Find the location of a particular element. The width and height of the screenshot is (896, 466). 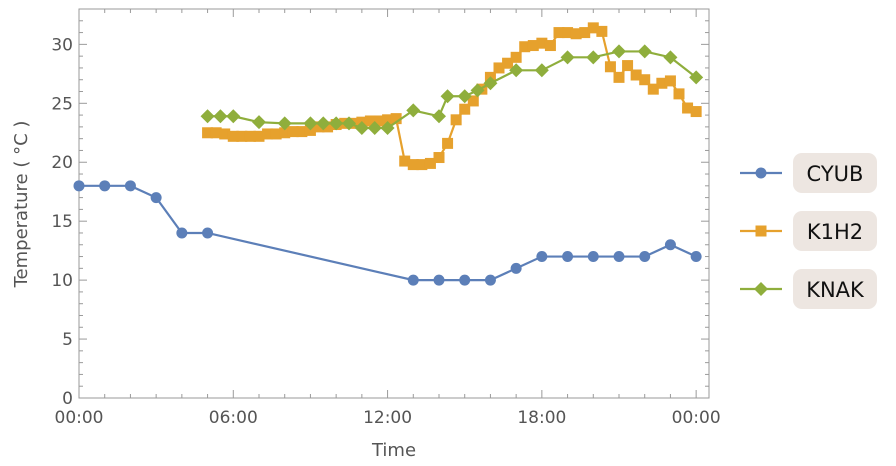

y-tick-label: 30 is located at coordinates (62, 45).